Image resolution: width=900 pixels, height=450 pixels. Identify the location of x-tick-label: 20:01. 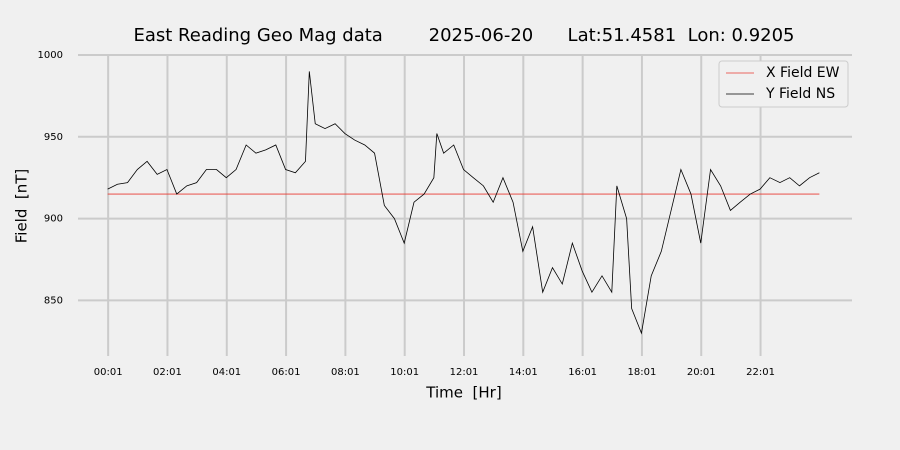
(701, 372).